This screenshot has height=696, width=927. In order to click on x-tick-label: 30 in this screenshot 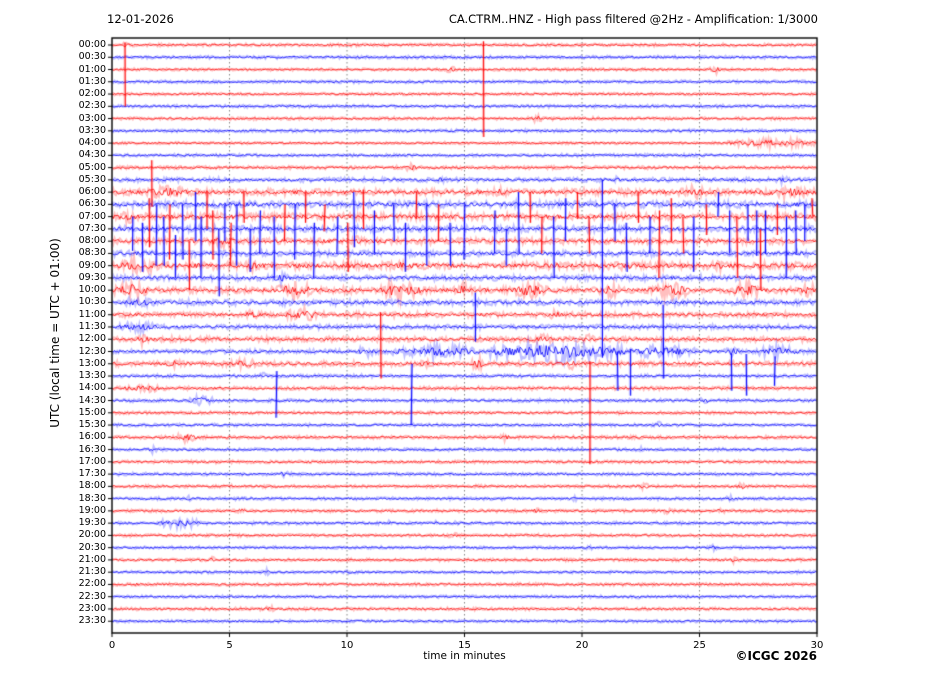, I will do `click(817, 645)`.